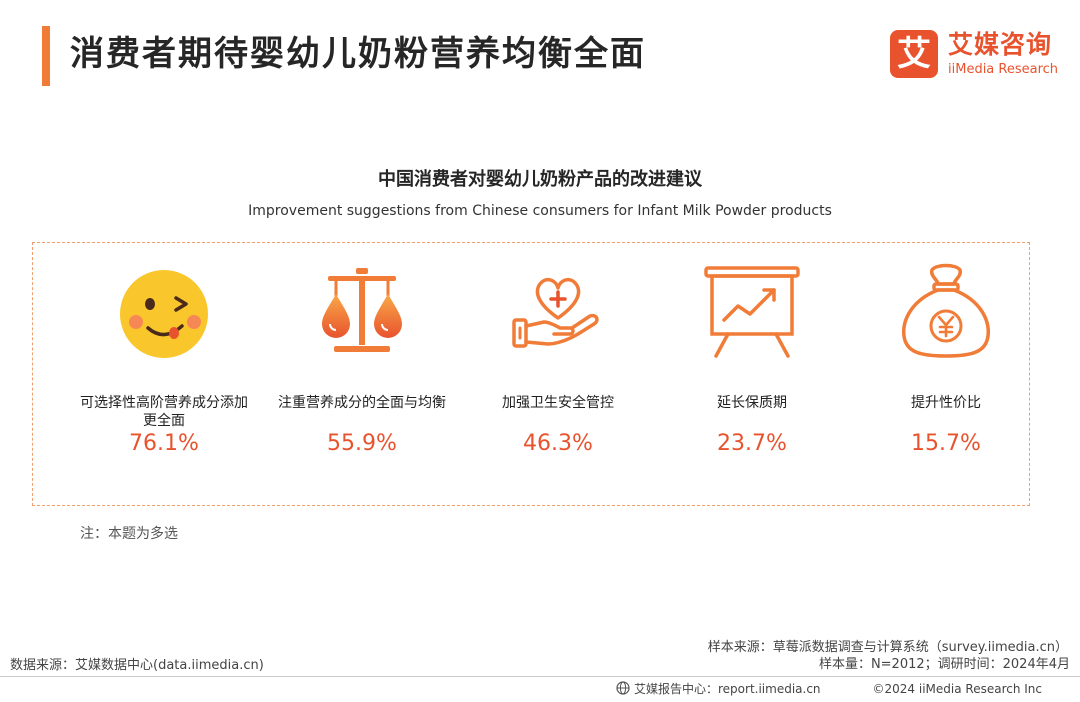  I want to click on suggestion-item-balance: 注重营养成分的全面与均衡 55.9%, so click(362, 362).